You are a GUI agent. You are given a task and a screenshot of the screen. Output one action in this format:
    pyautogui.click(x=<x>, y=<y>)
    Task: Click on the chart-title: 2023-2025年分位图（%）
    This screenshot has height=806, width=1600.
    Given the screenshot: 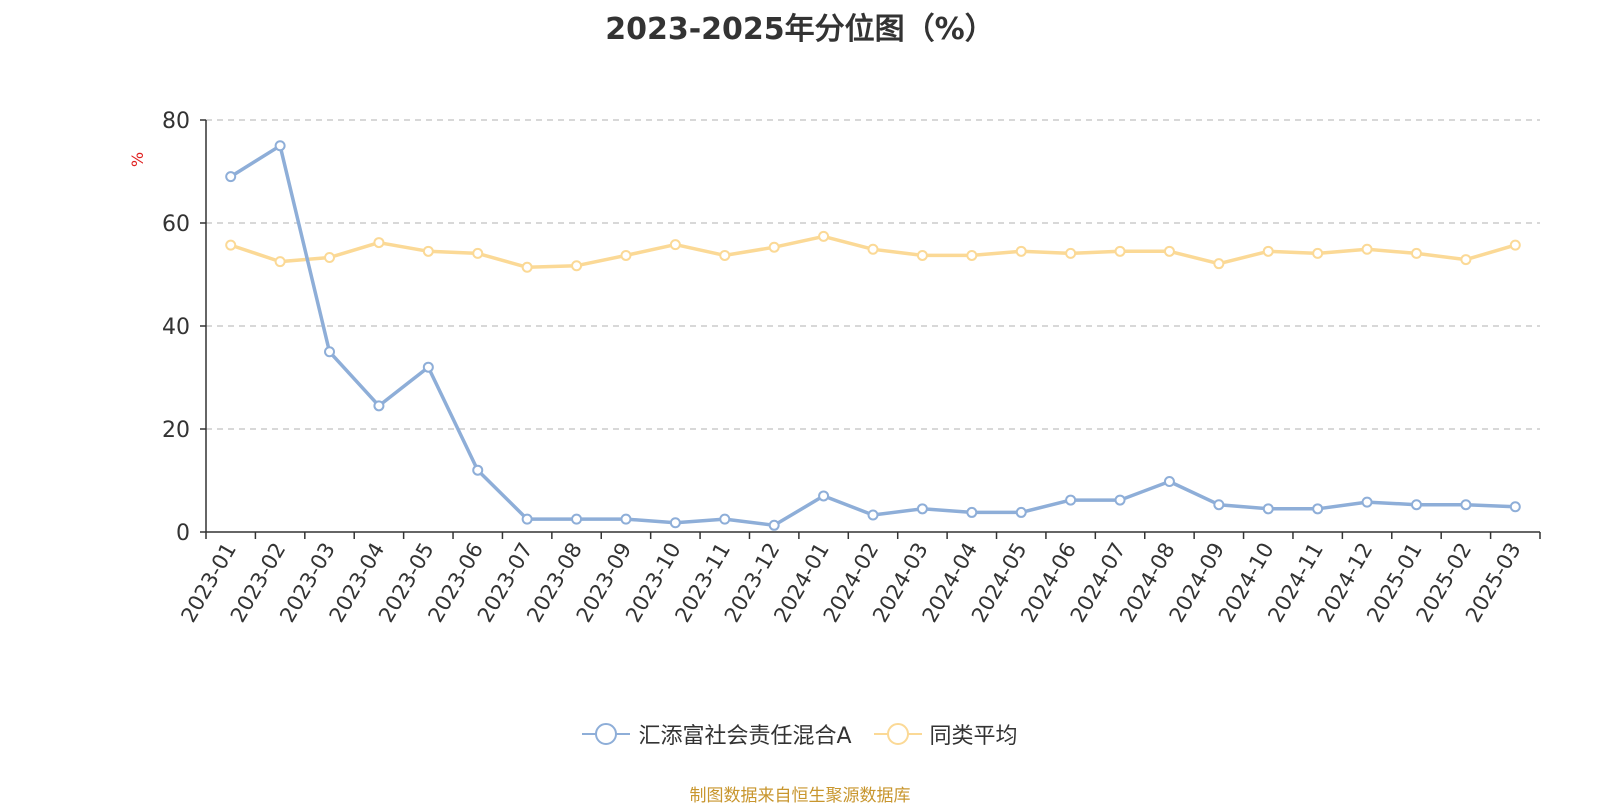 What is the action you would take?
    pyautogui.click(x=800, y=29)
    